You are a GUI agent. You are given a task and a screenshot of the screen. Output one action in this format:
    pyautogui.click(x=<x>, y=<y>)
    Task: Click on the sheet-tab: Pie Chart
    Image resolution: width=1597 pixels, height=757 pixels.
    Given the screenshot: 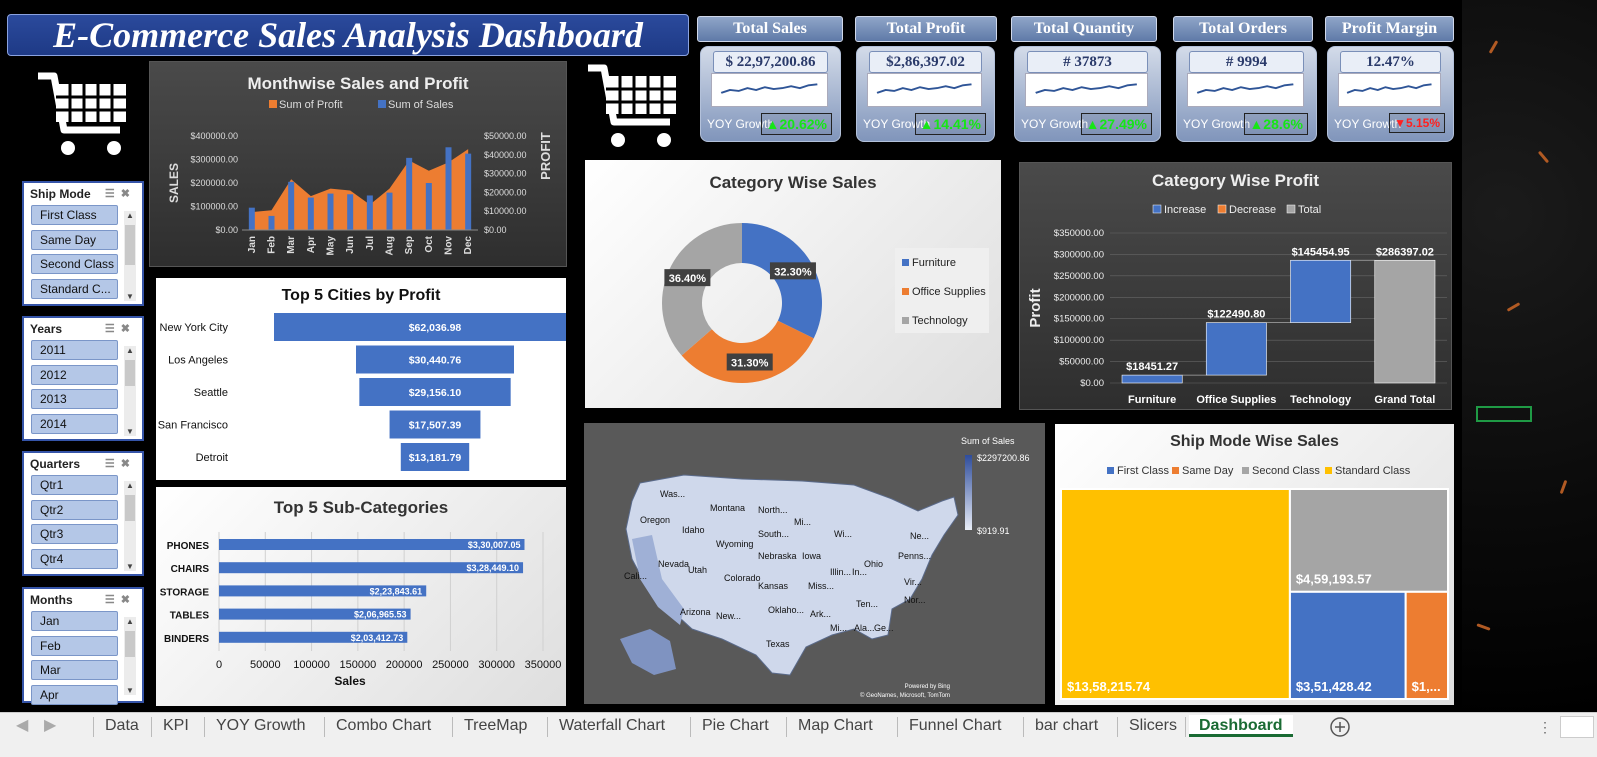 What is the action you would take?
    pyautogui.click(x=735, y=725)
    